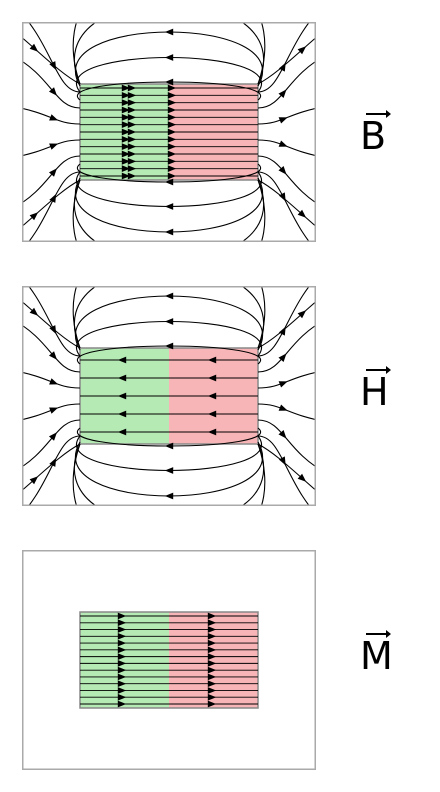 The height and width of the screenshot is (792, 440). I want to click on b-inflow-line, so click(52, 147).